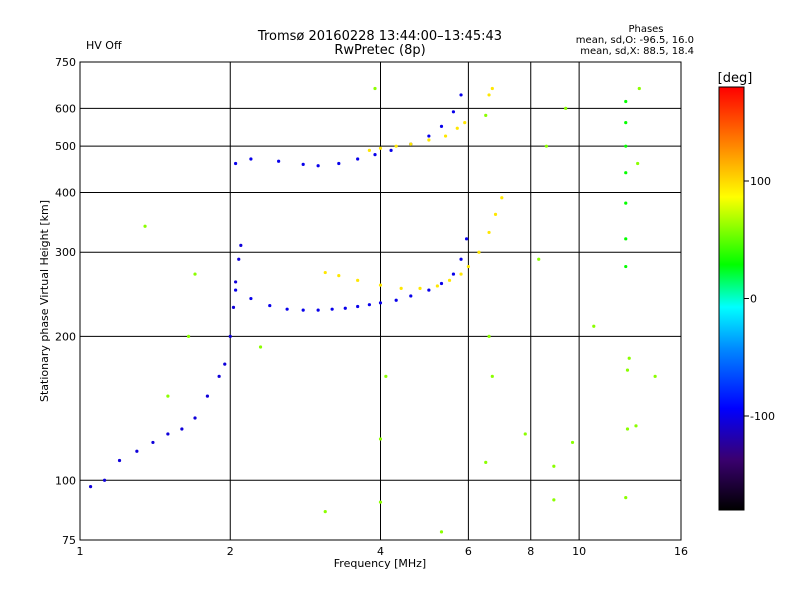 The width and height of the screenshot is (800, 600). Describe the element at coordinates (65, 252) in the screenshot. I see `y-tick-label: 300` at that location.